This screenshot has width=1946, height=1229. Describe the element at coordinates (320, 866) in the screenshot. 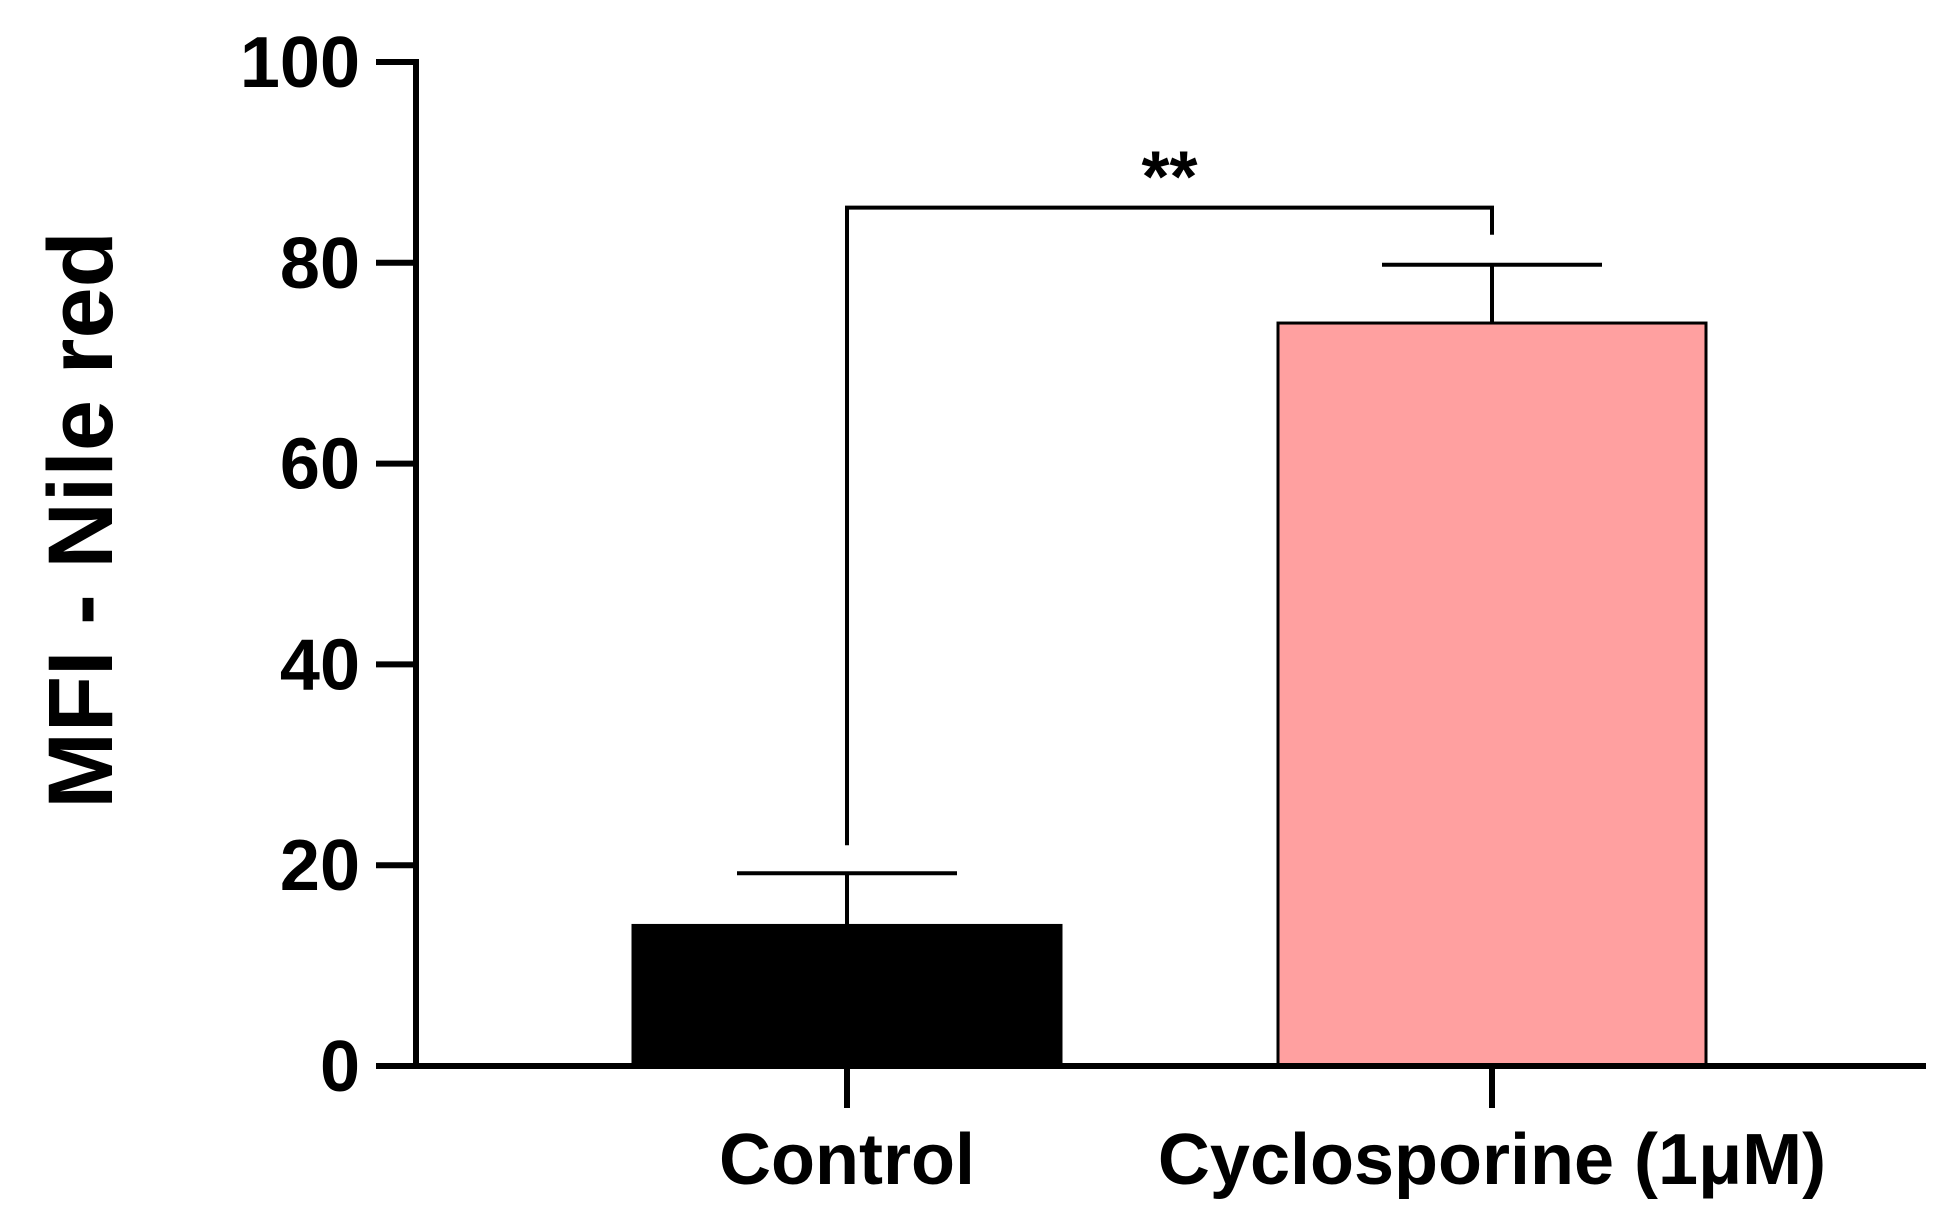

I see `y-tick-label-20: 20` at that location.